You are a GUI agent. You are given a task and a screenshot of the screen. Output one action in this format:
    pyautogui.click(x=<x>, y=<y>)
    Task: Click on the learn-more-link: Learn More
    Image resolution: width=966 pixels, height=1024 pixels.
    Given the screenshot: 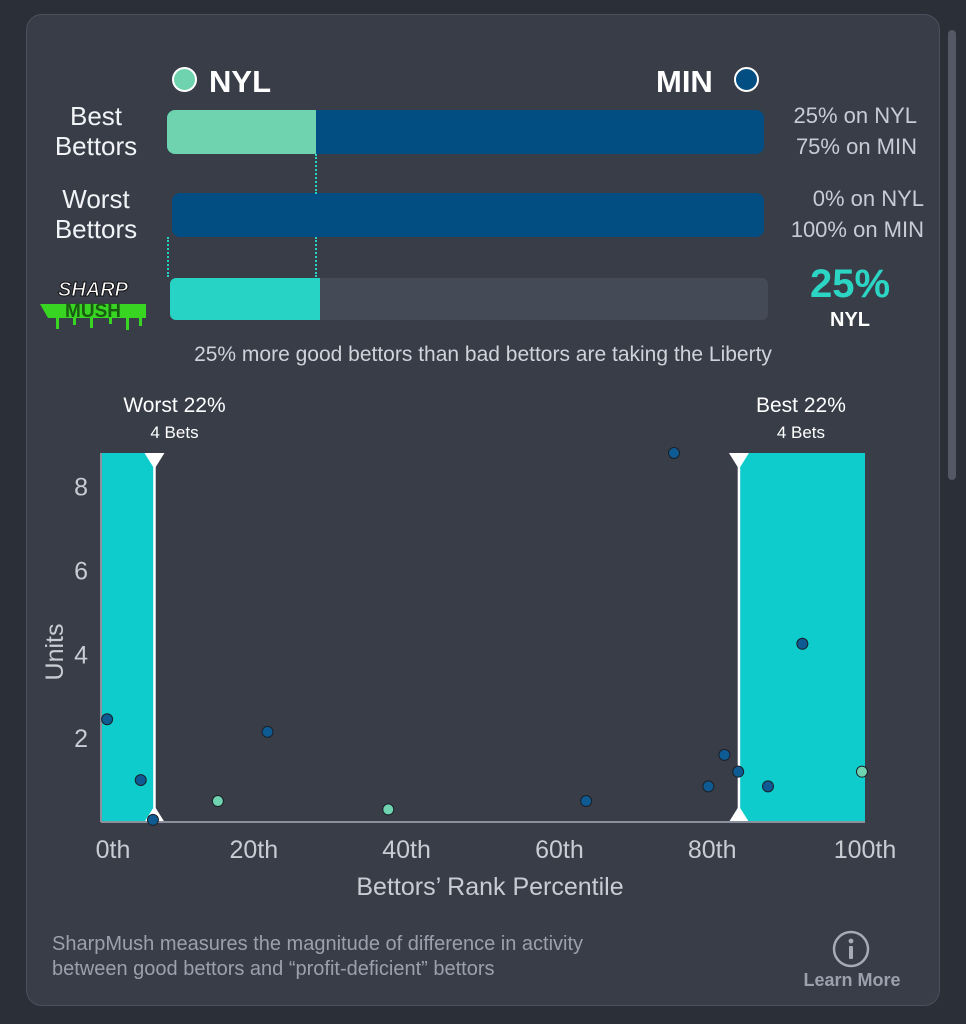 What is the action you would take?
    pyautogui.click(x=852, y=980)
    